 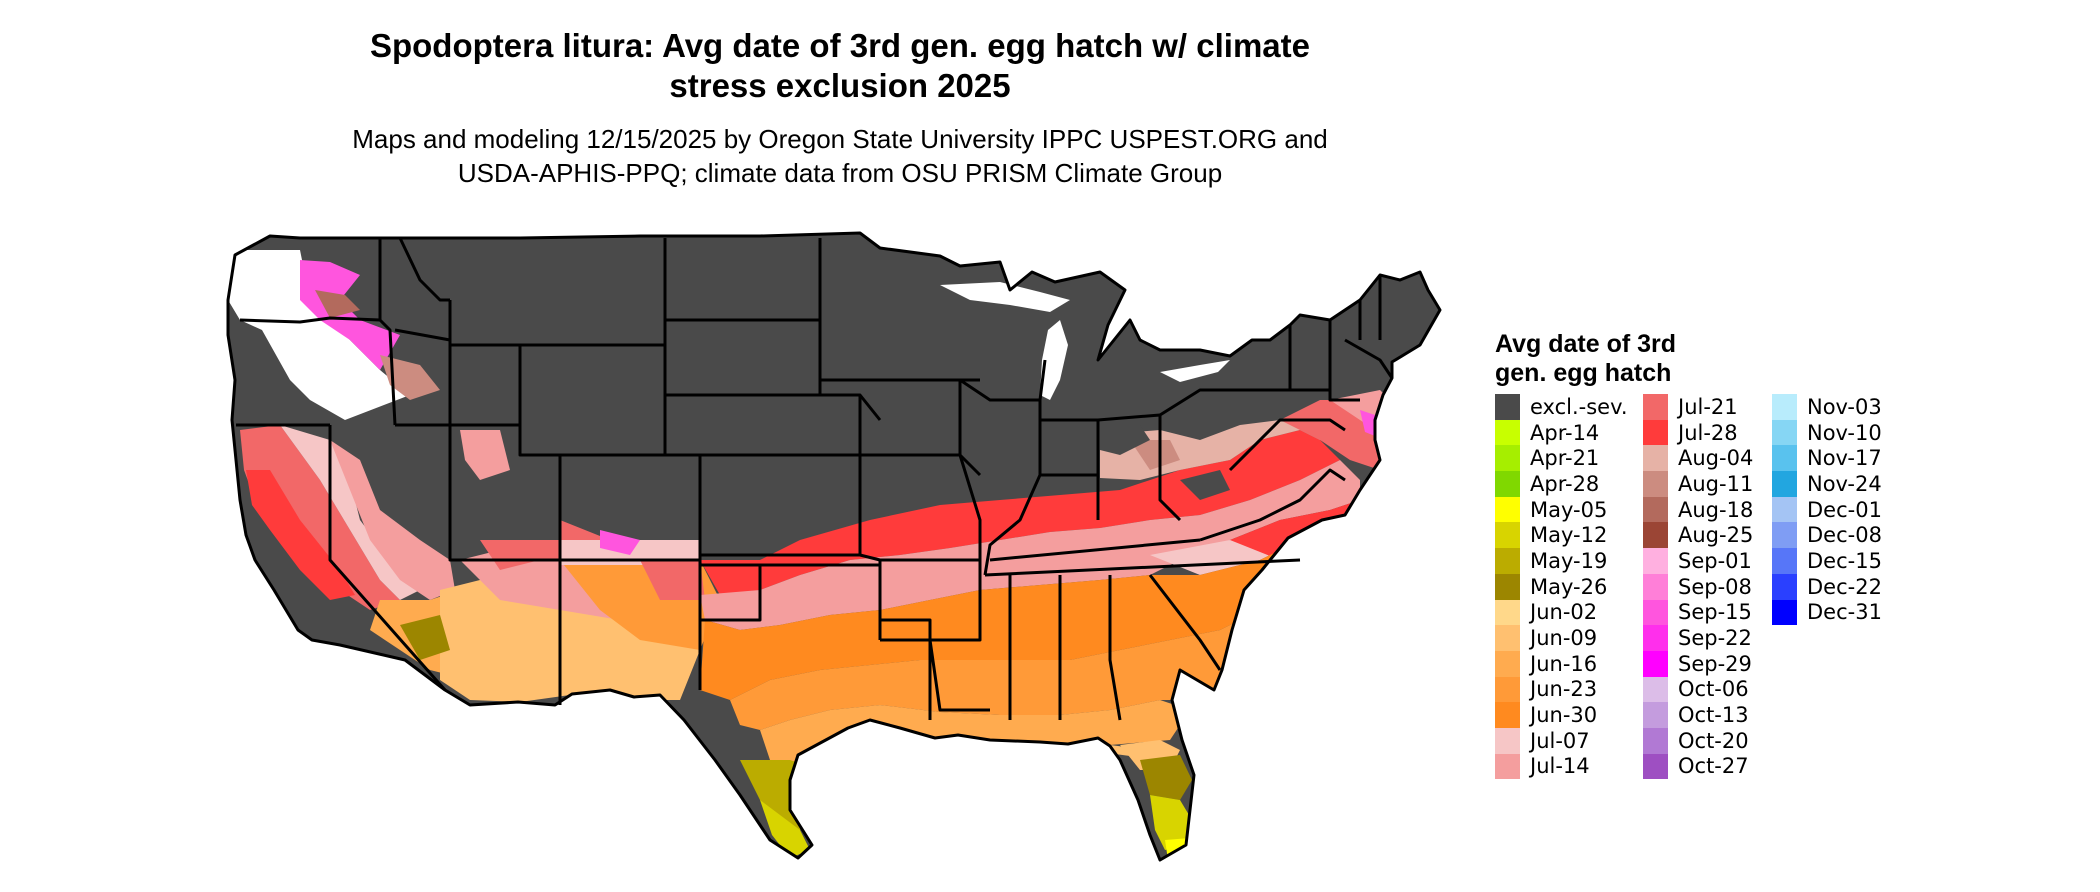 I want to click on zone-pacific-nw-magenta, so click(x=350, y=315).